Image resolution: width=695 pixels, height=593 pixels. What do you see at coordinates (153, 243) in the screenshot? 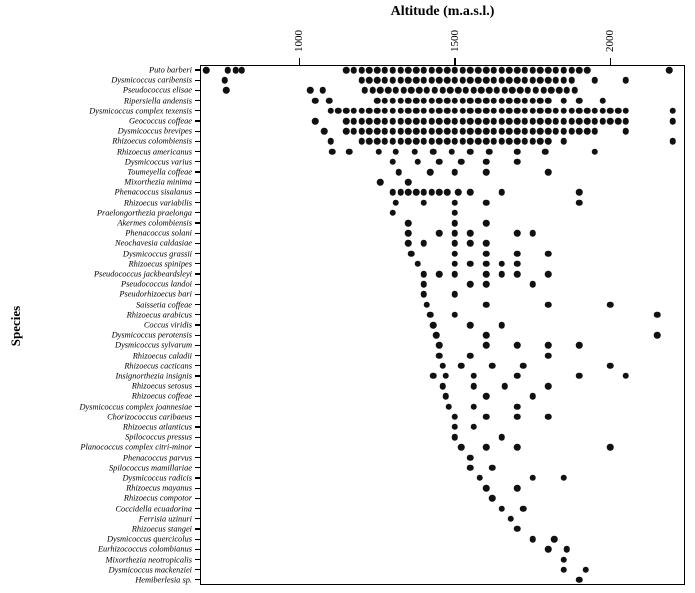
I see `species-label: Neochavesia caldasiae` at bounding box center [153, 243].